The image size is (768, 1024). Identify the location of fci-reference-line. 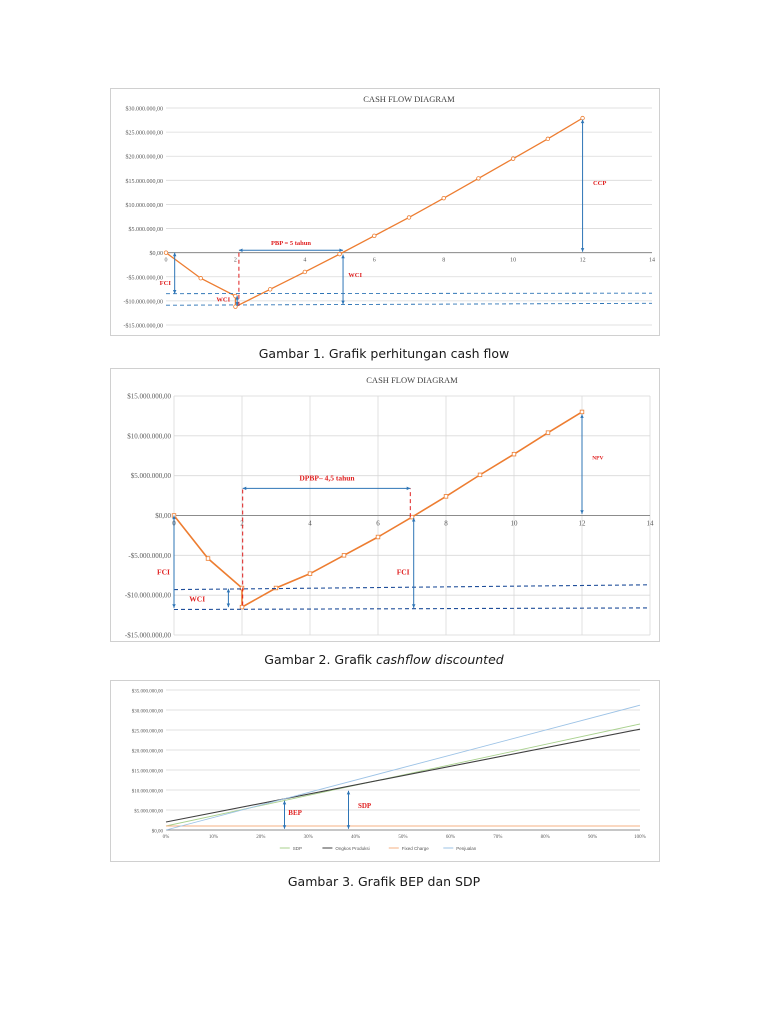
(412, 609).